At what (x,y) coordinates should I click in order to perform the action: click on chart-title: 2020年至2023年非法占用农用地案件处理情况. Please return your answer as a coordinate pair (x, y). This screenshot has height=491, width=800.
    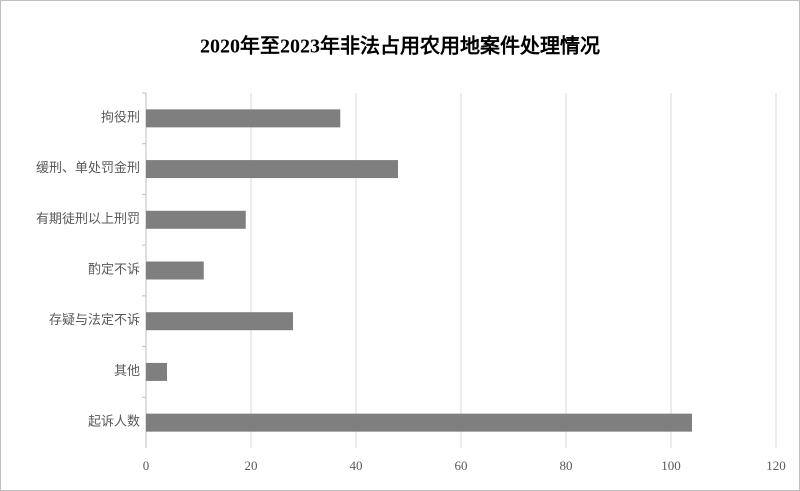
    Looking at the image, I should click on (400, 46).